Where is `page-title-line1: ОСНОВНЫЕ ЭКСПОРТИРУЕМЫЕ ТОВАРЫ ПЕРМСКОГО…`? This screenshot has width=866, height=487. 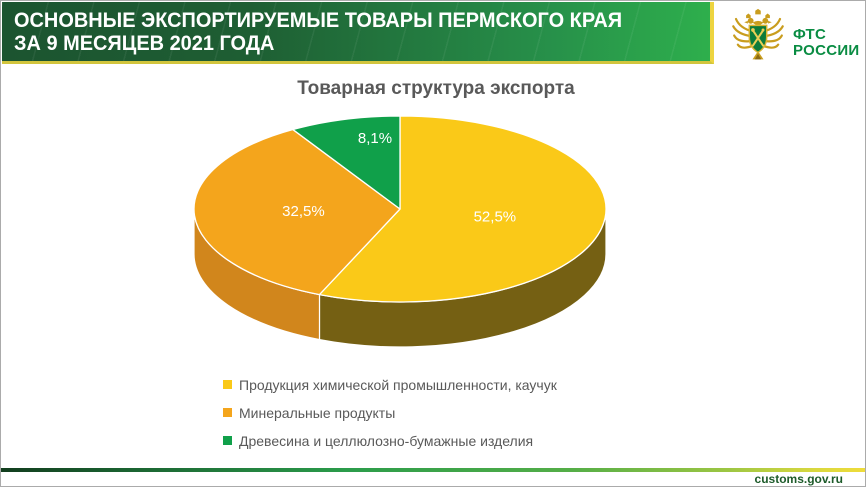 page-title-line1: ОСНОВНЫЕ ЭКСПОРТИРУЕМЫЕ ТОВАРЫ ПЕРМСКОГО… is located at coordinates (318, 20).